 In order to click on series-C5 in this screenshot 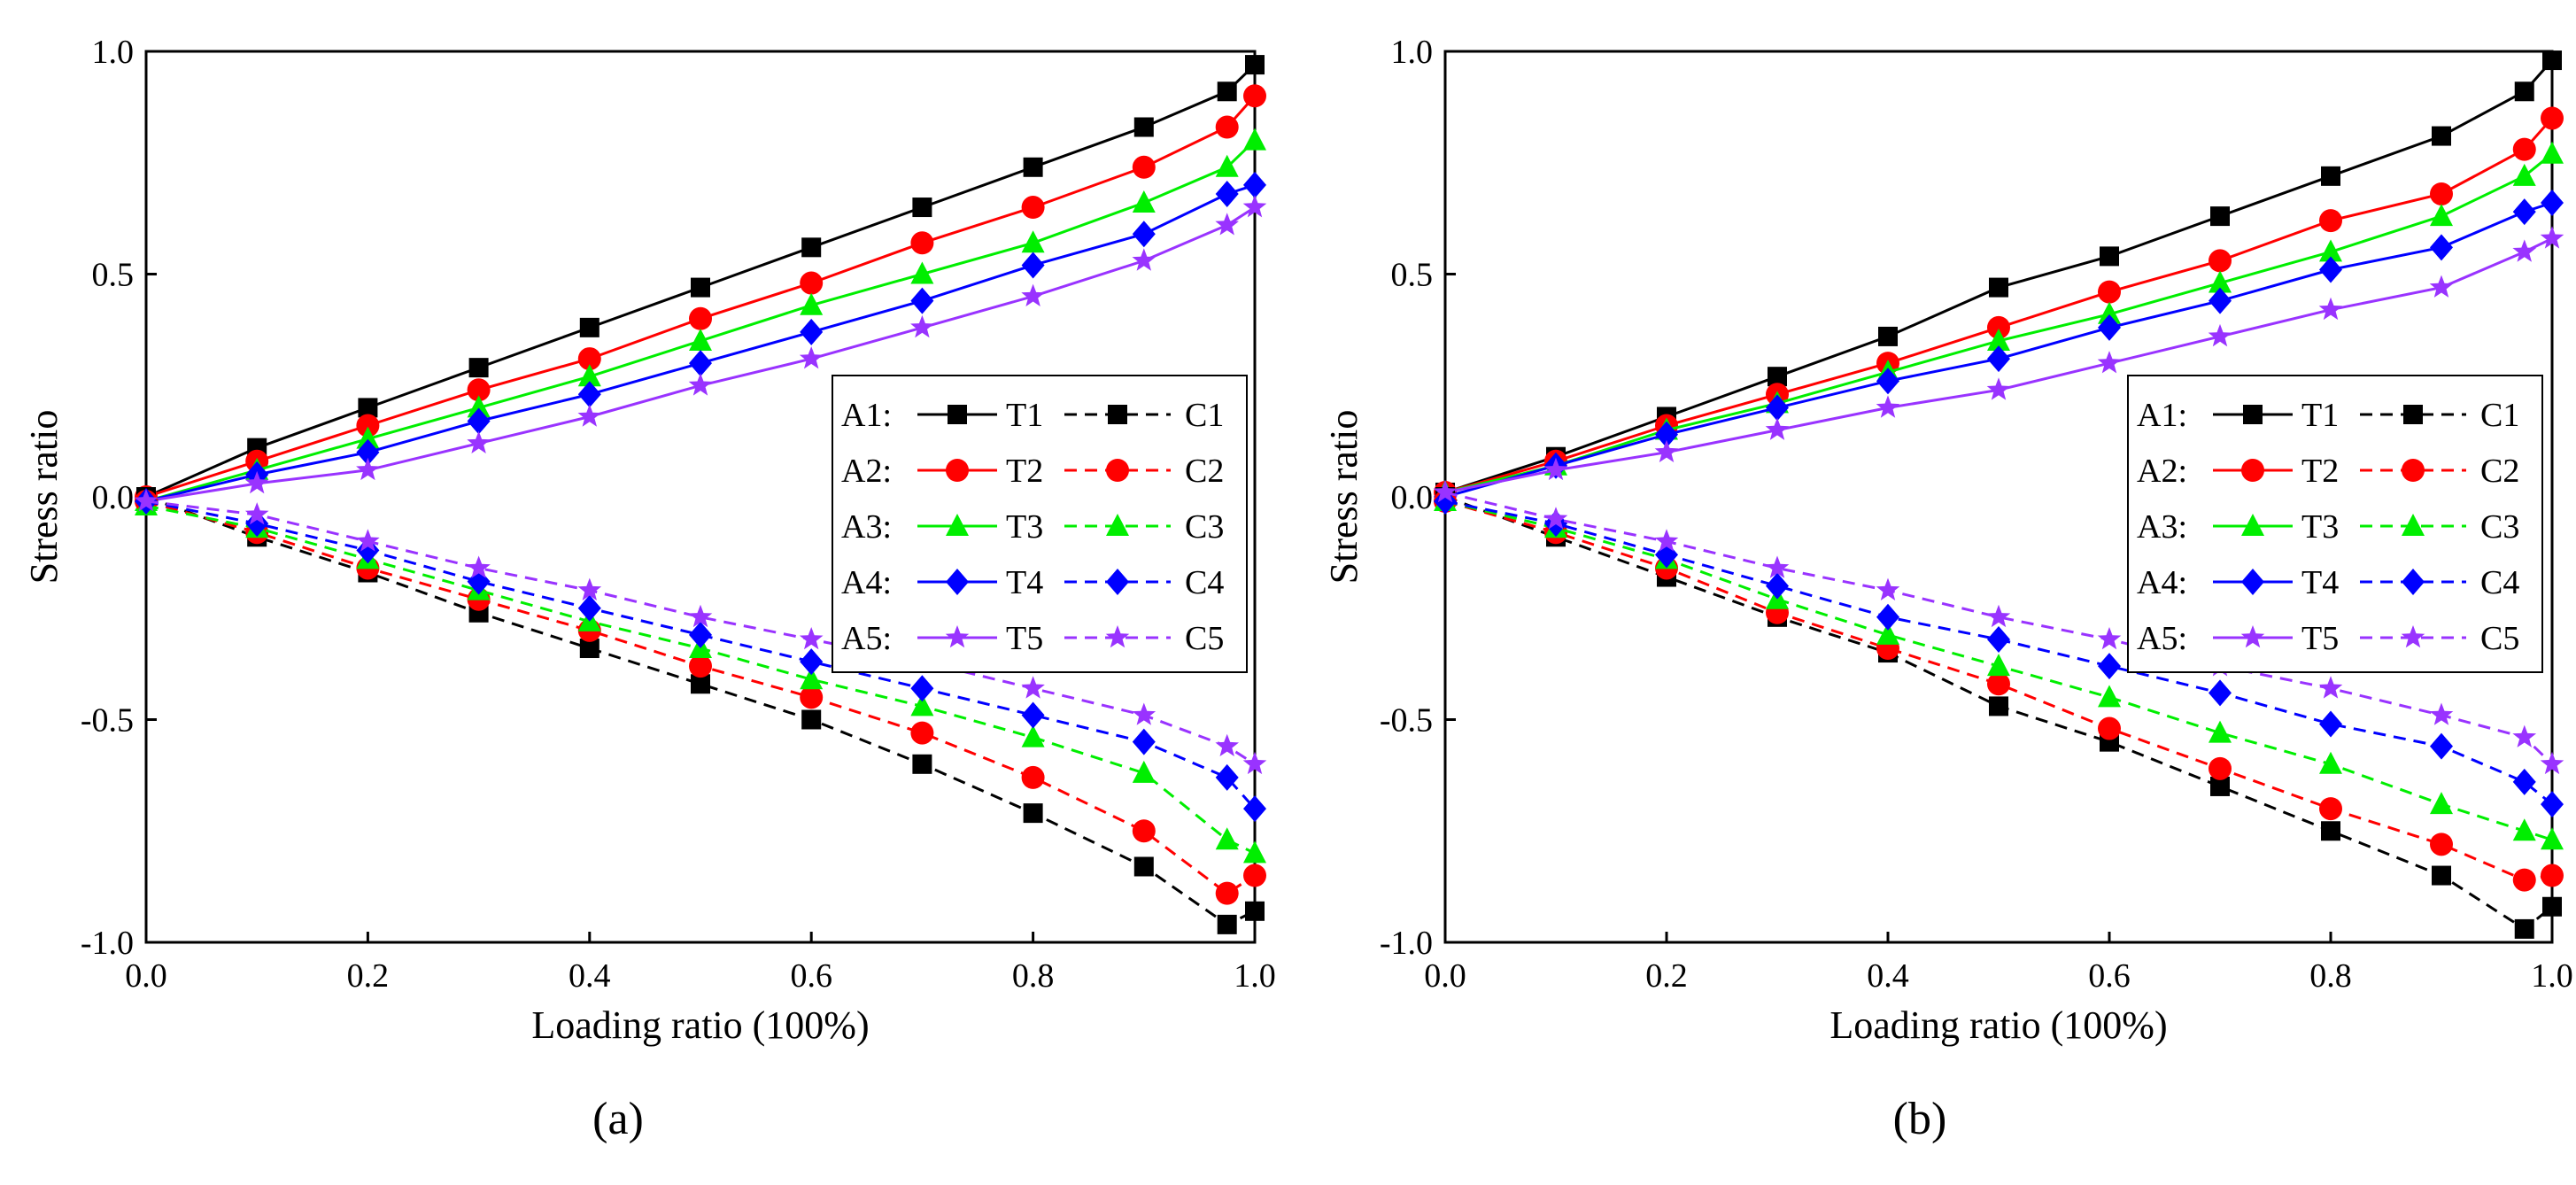, I will do `click(700, 632)`.